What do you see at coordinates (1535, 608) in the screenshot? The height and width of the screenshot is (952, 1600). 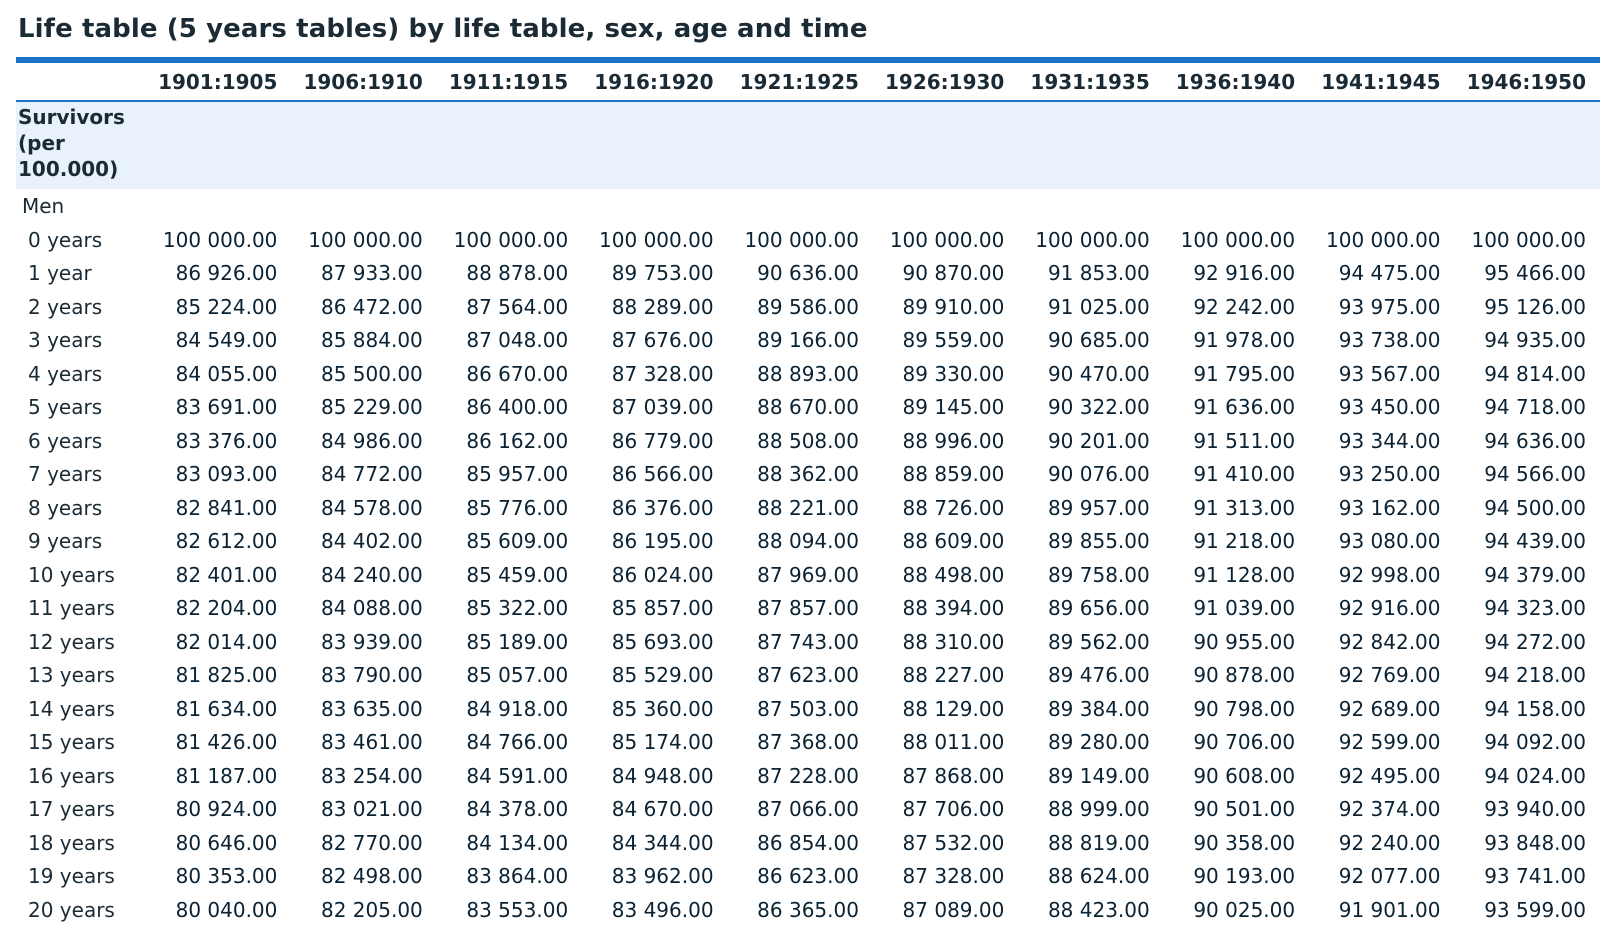 I see `table-cell: 94 323.00` at bounding box center [1535, 608].